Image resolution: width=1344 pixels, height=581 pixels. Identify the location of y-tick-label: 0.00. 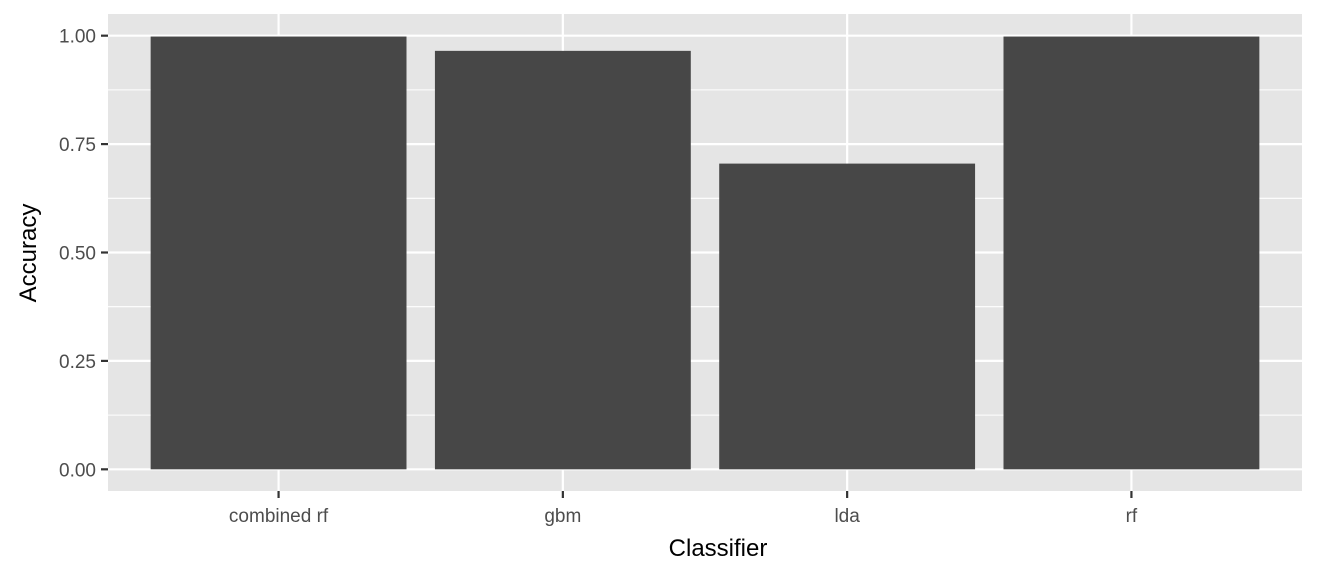
(77, 470).